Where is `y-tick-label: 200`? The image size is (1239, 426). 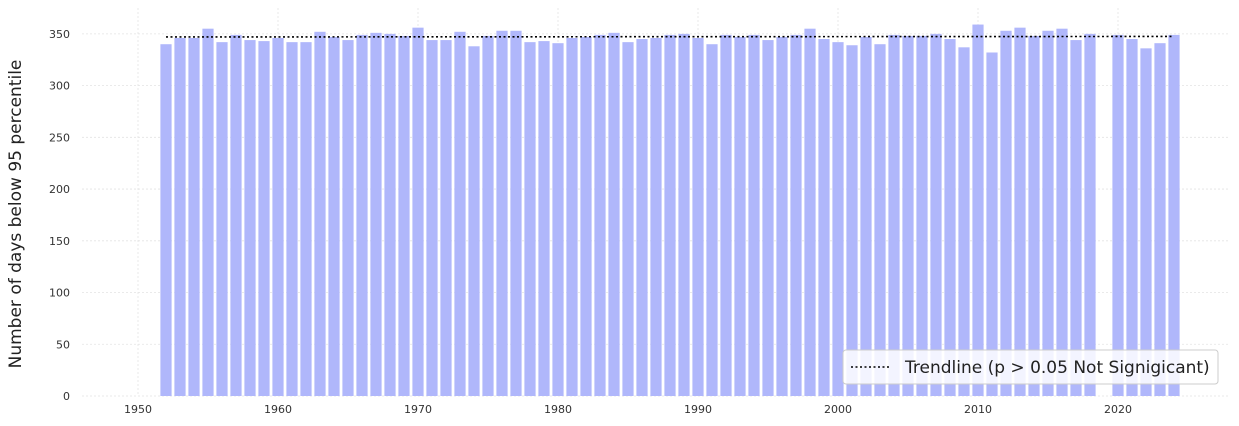 y-tick-label: 200 is located at coordinates (59, 189).